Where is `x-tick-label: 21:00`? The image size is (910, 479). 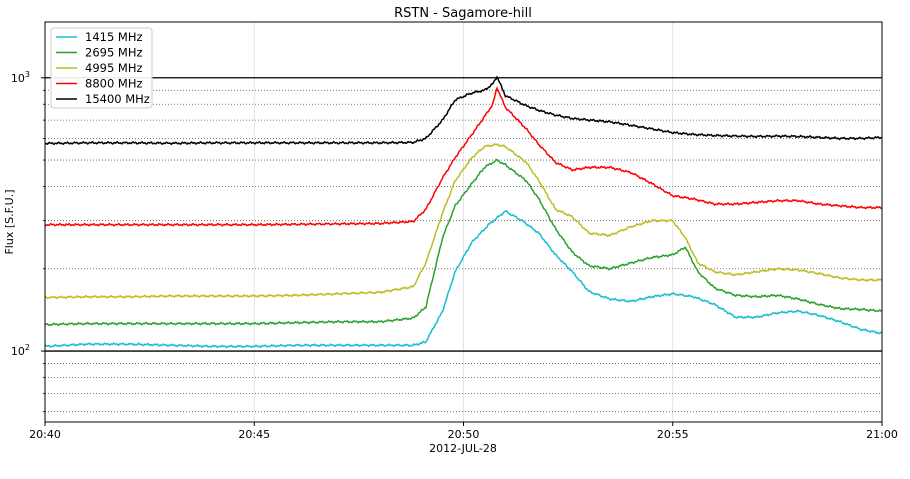
x-tick-label: 21:00 is located at coordinates (882, 434).